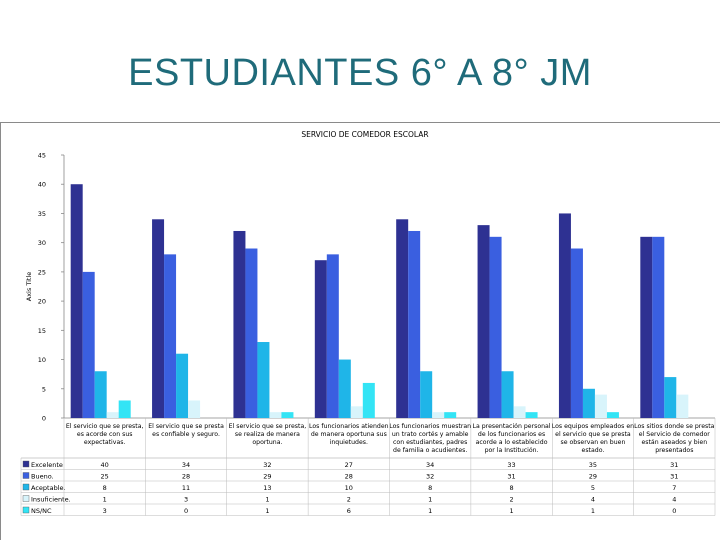  What do you see at coordinates (29, 286) in the screenshot?
I see `y-axis-title: Axis Title` at bounding box center [29, 286].